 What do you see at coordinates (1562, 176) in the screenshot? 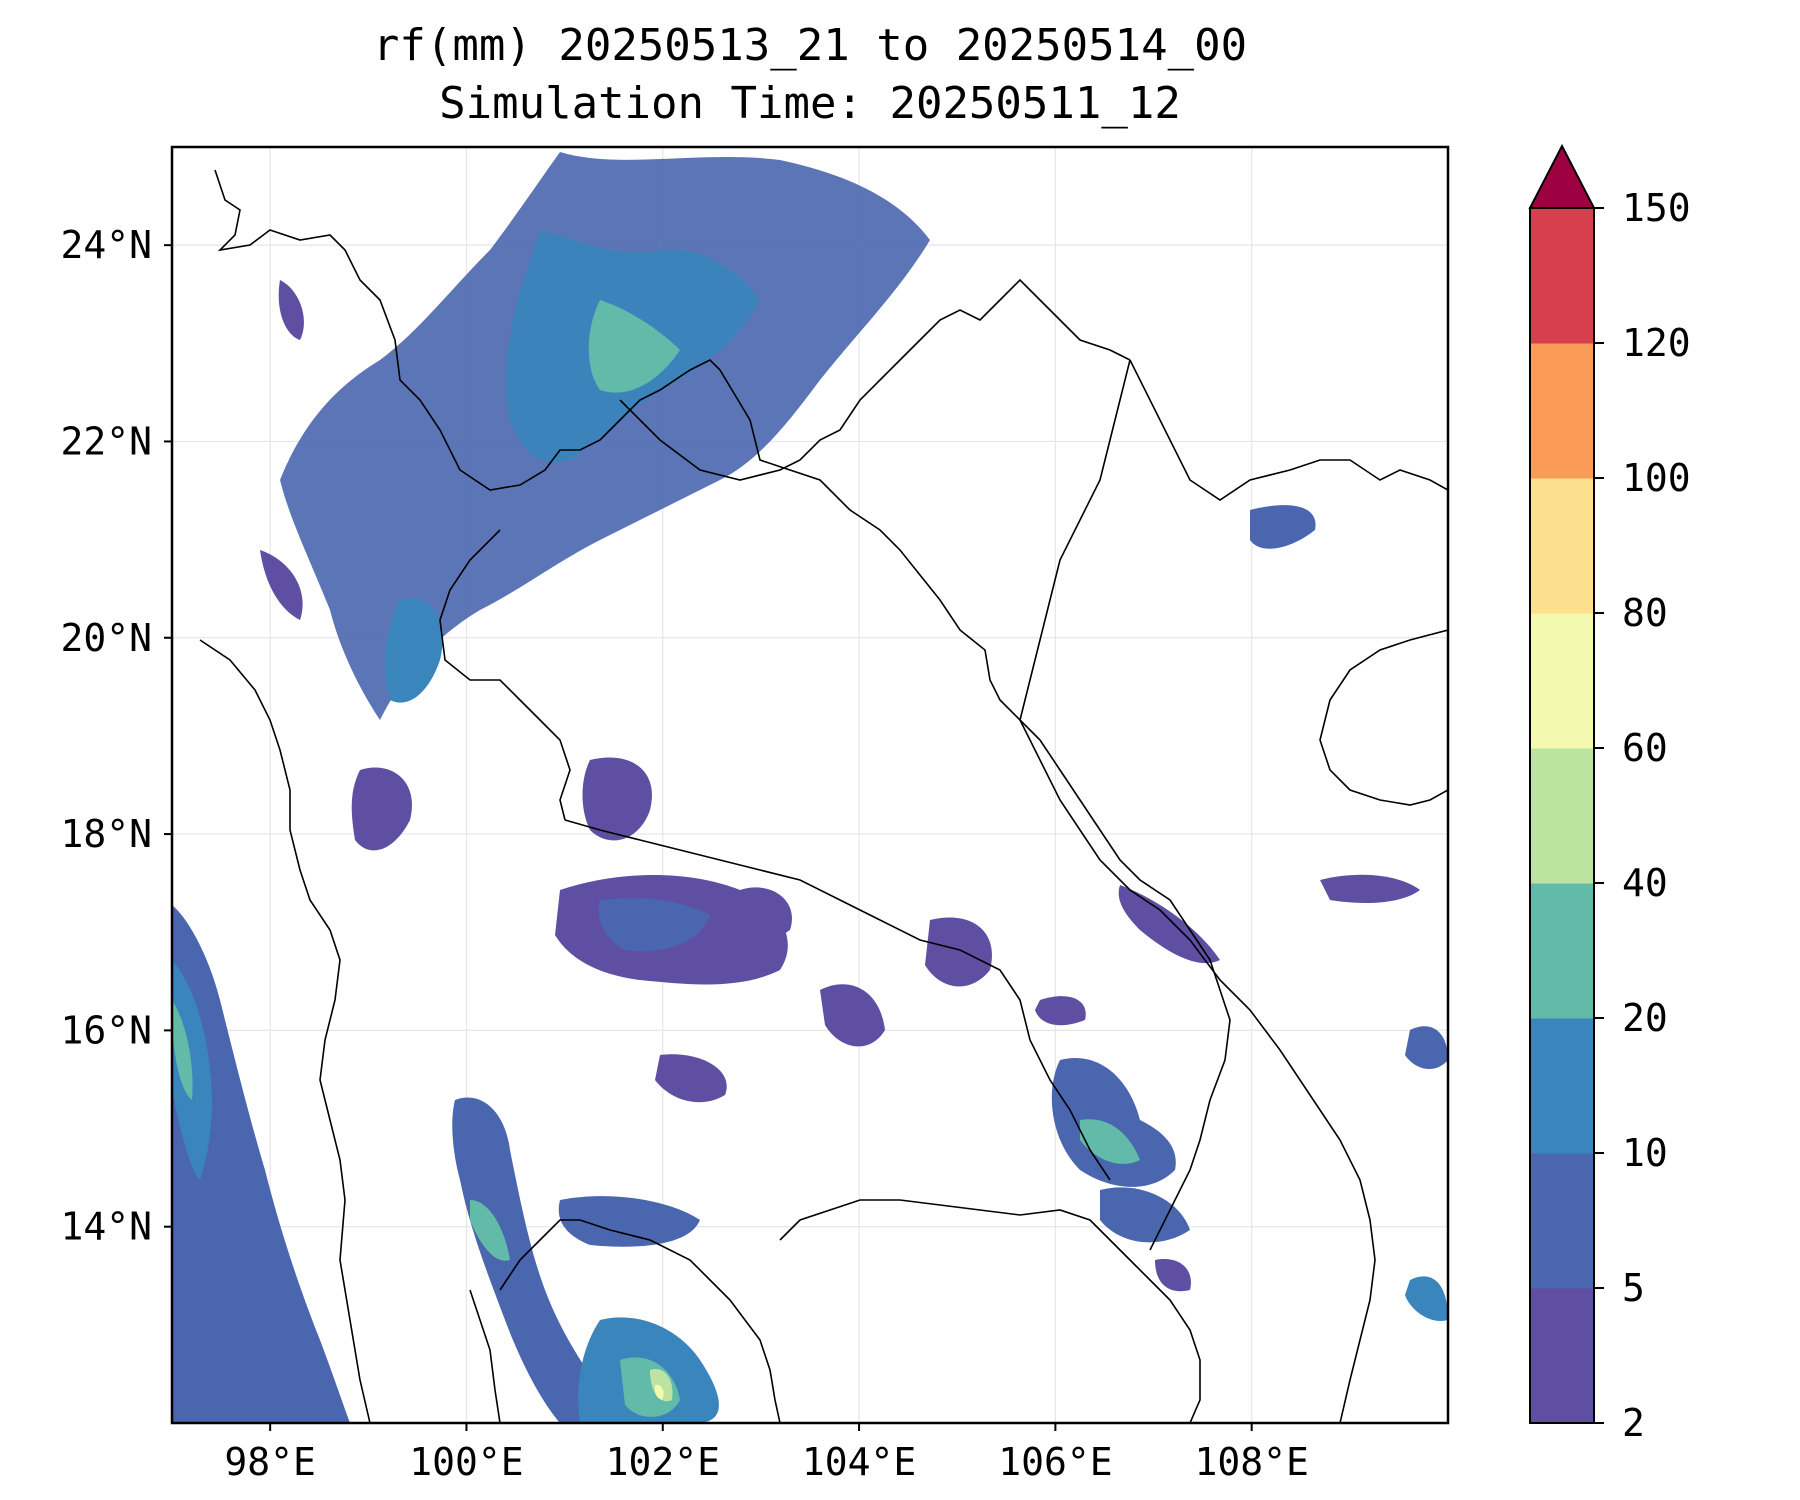
I see `colorbar-extend-triangle` at bounding box center [1562, 176].